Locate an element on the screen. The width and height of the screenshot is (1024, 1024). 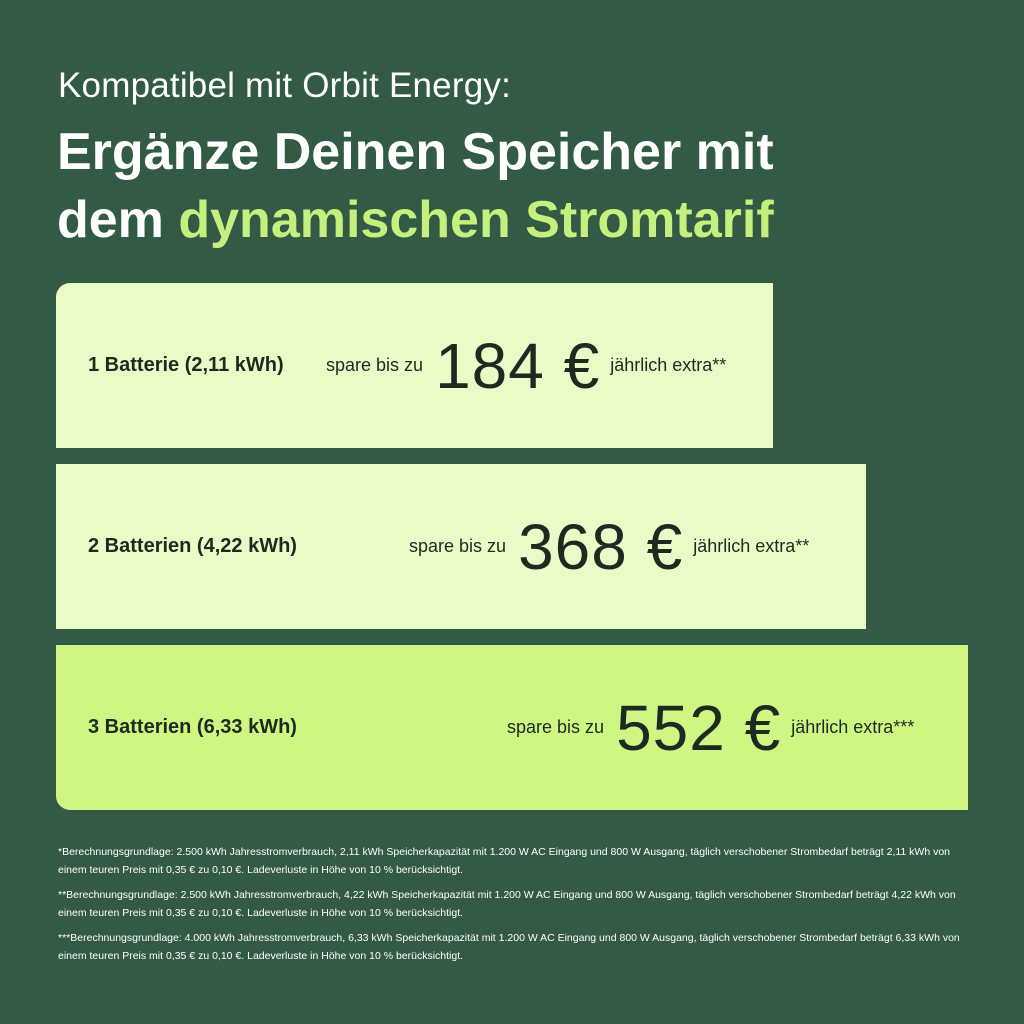
subtitle: Kompatibel mit Orbit Energy: is located at coordinates (284, 85).